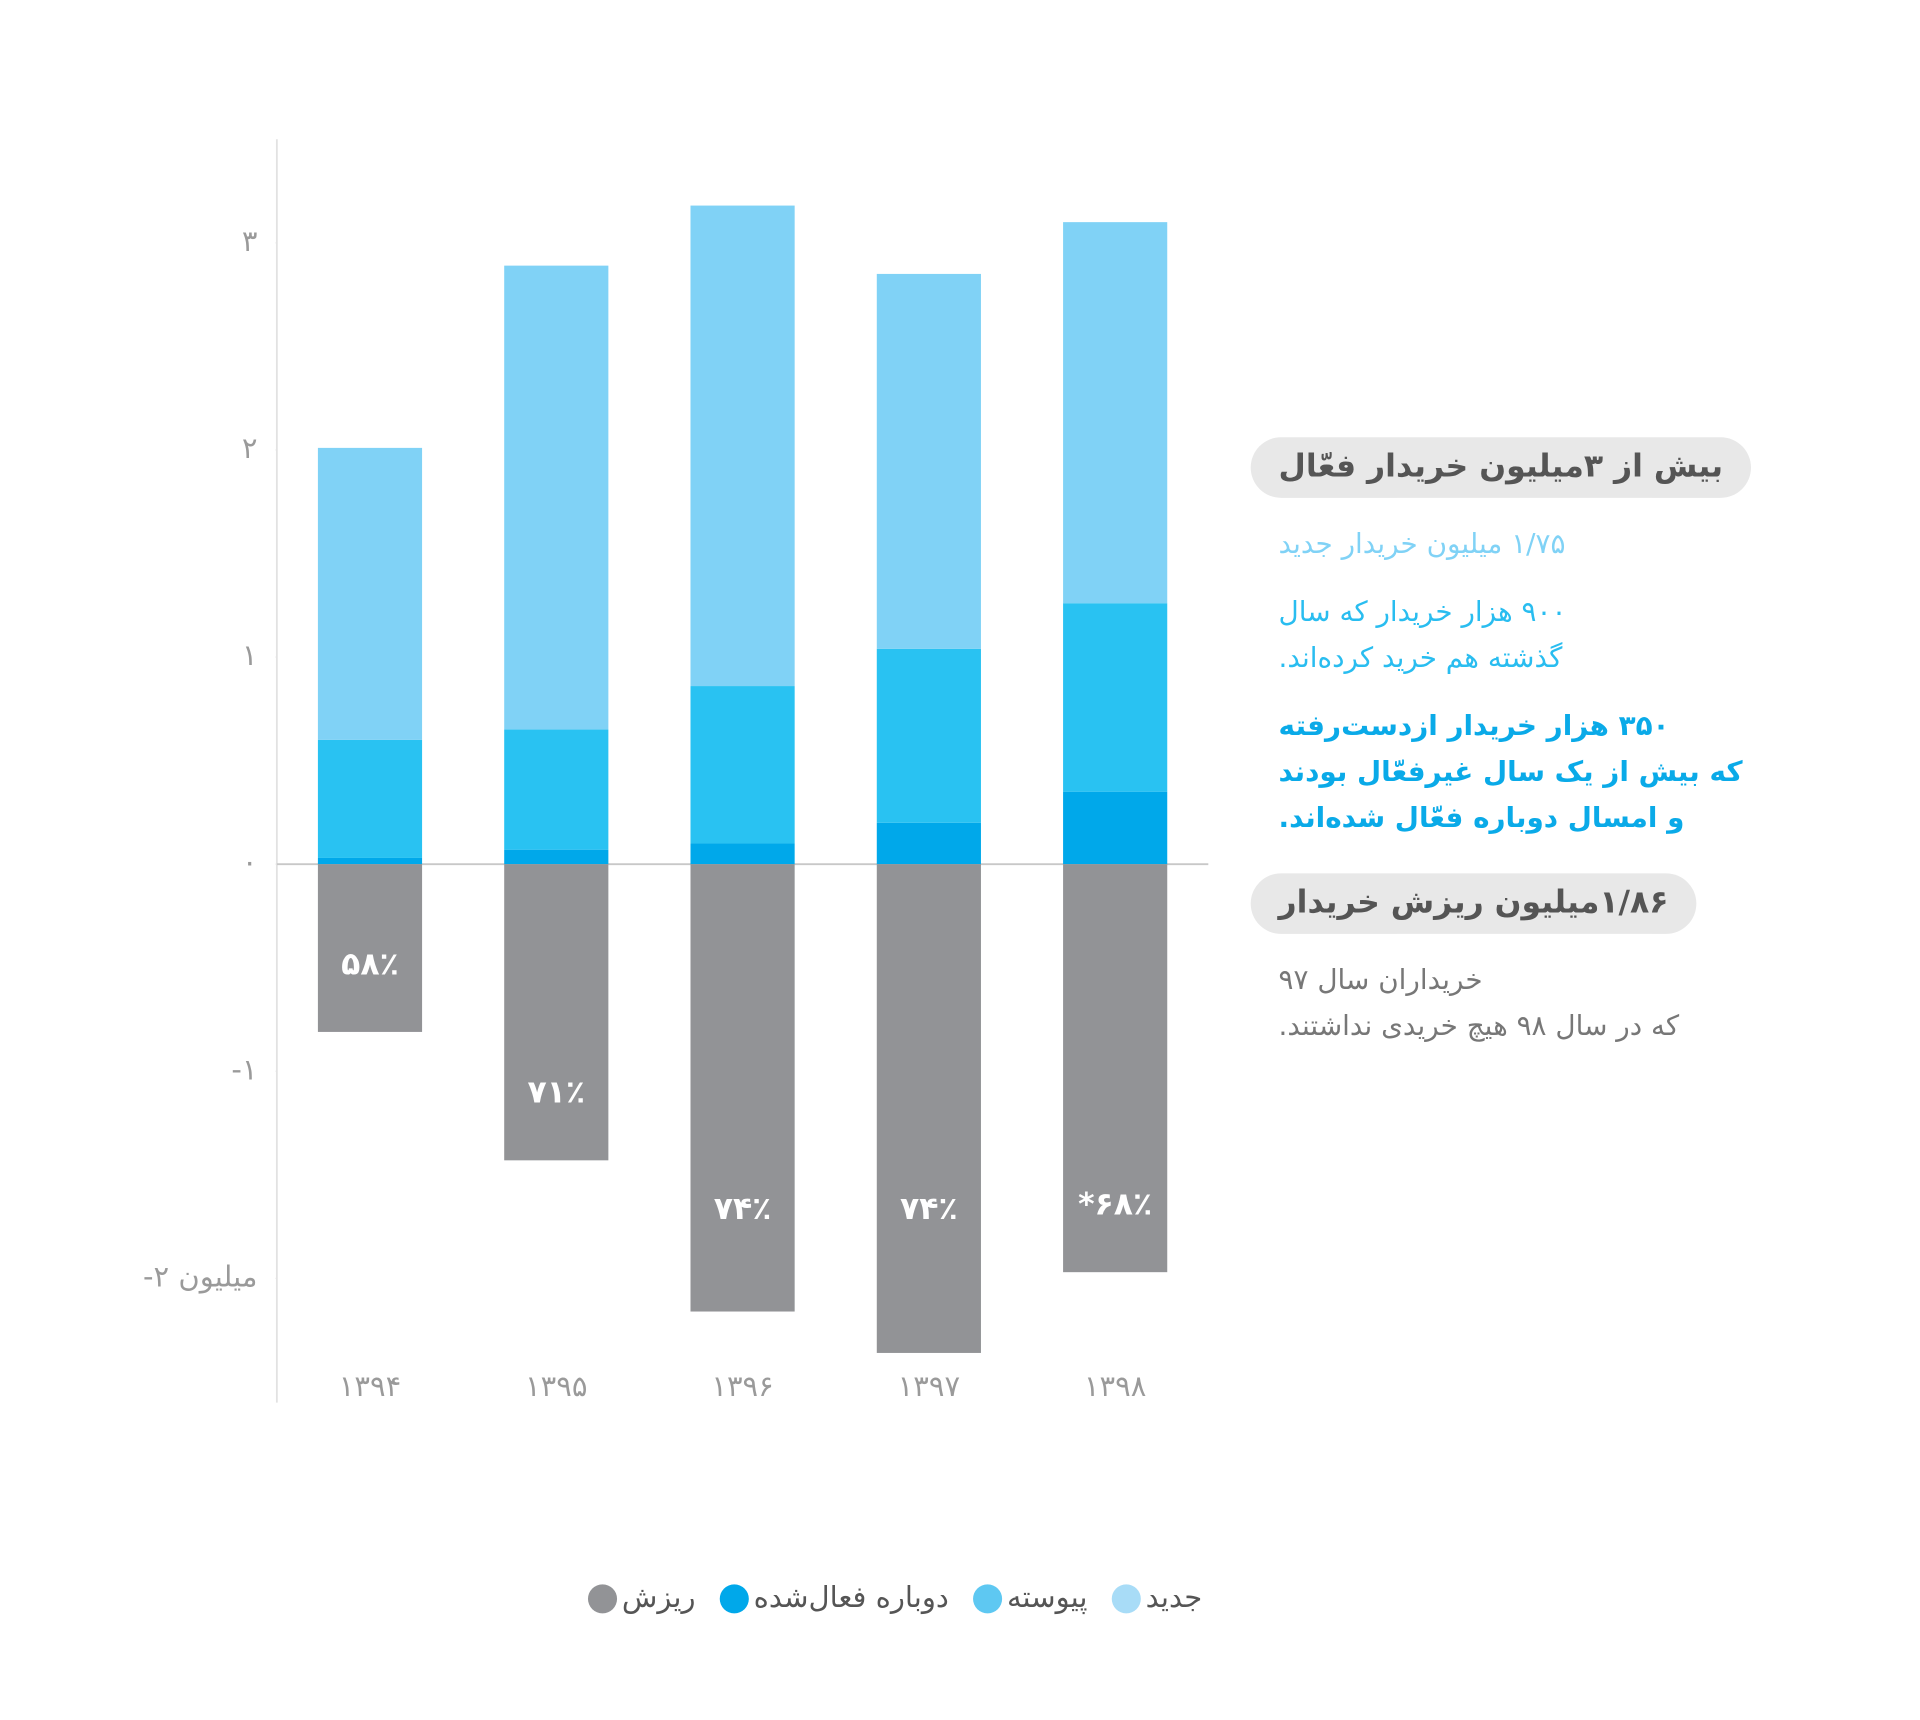 This screenshot has height=1720, width=1920. Describe the element at coordinates (1174, 1597) in the screenshot. I see `legend-label: جدید` at that location.